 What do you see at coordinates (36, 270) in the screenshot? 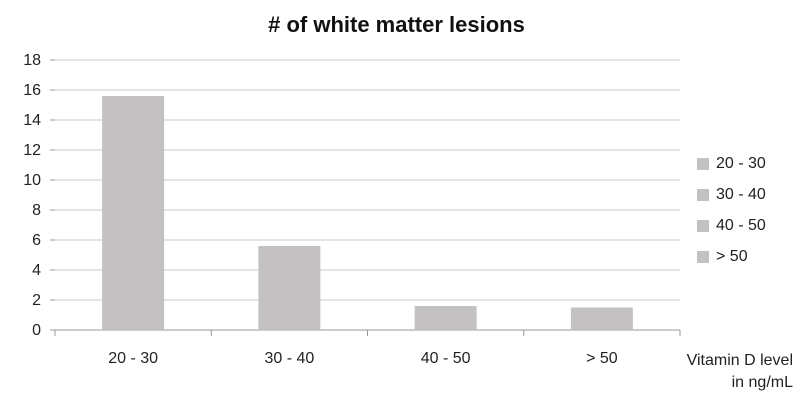
I see `y-tick-label: 4` at bounding box center [36, 270].